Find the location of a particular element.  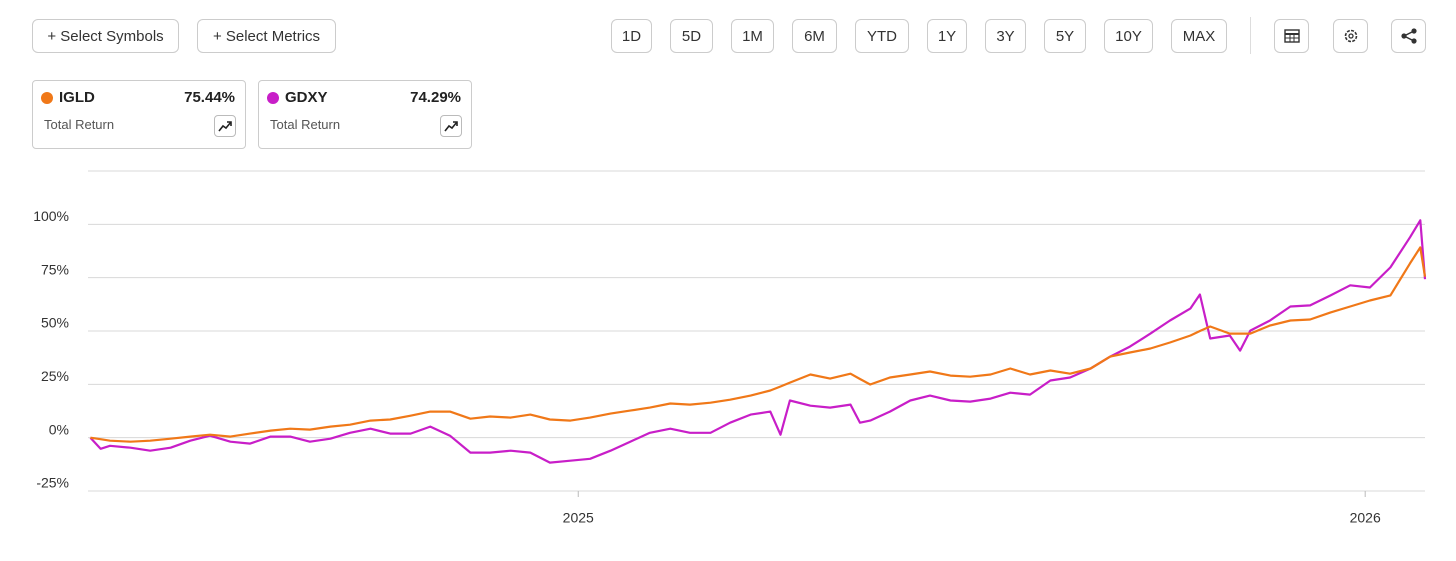

y-tick-label: 75% is located at coordinates (55, 269).